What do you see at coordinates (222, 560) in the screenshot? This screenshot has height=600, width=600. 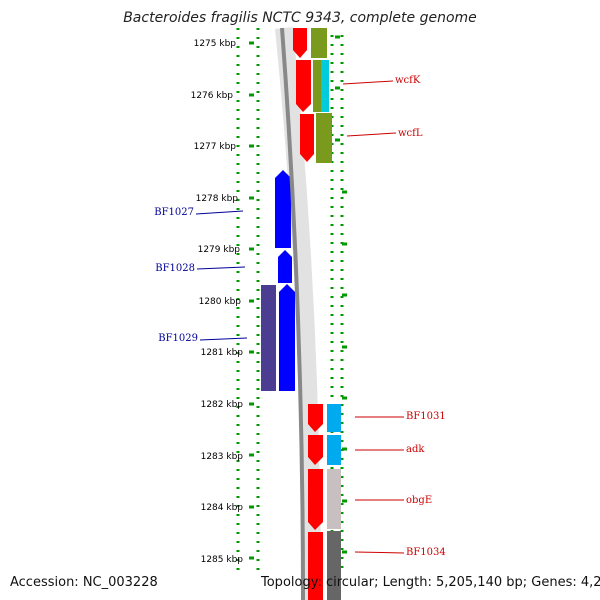 I see `tick-label: 1285 kbp` at bounding box center [222, 560].